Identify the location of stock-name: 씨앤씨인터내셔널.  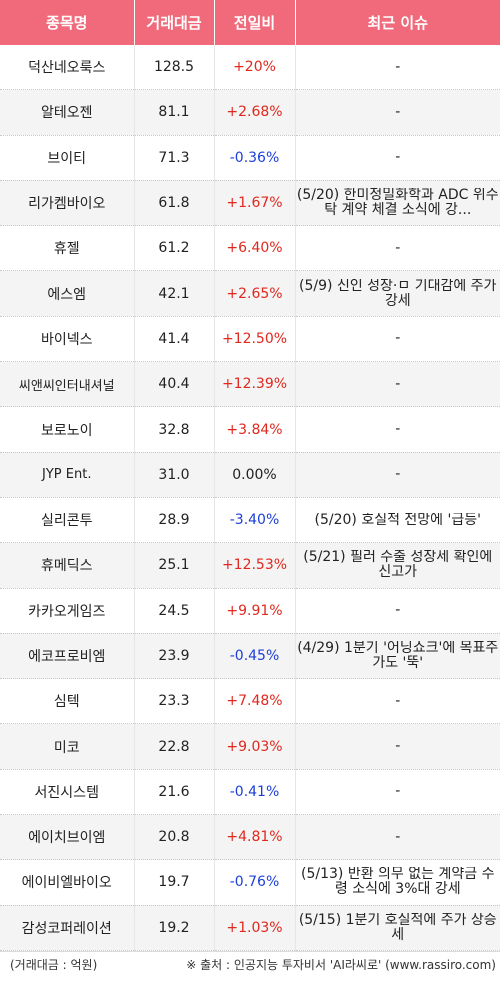
(67, 384).